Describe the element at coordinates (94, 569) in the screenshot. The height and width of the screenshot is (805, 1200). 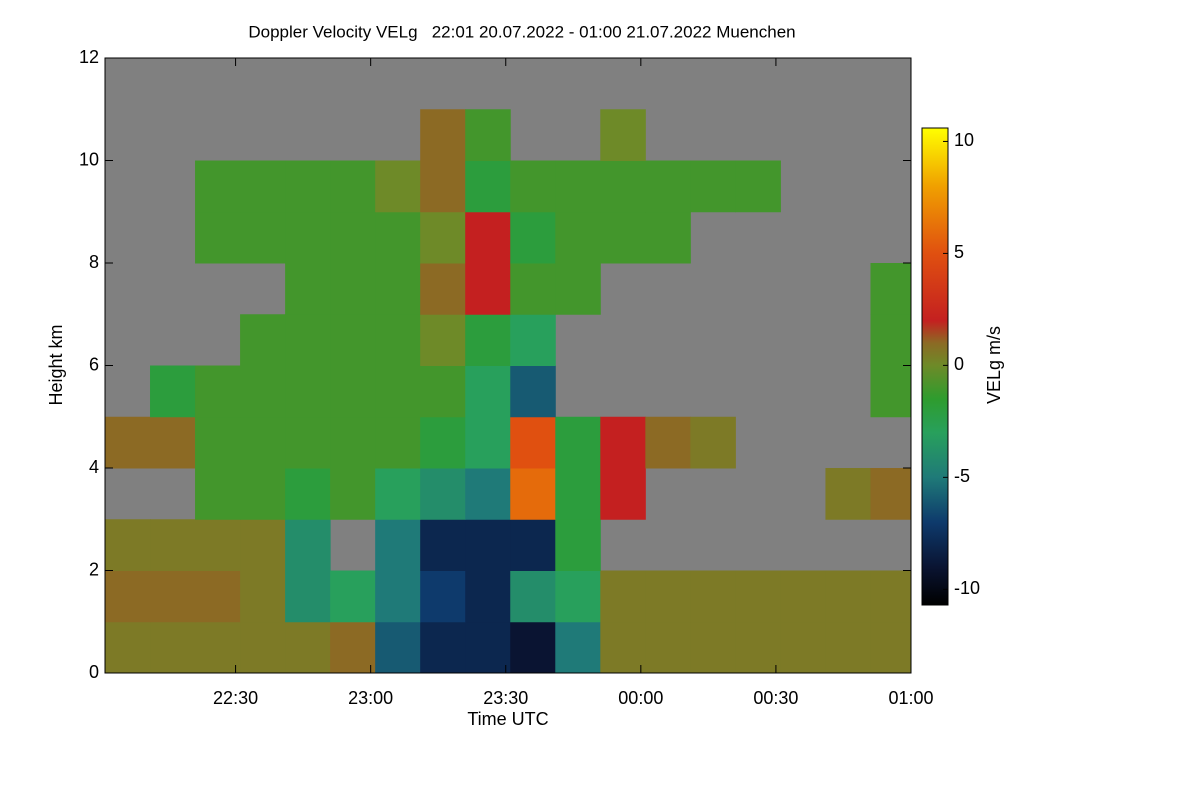
I see `y-tick-label: 2` at that location.